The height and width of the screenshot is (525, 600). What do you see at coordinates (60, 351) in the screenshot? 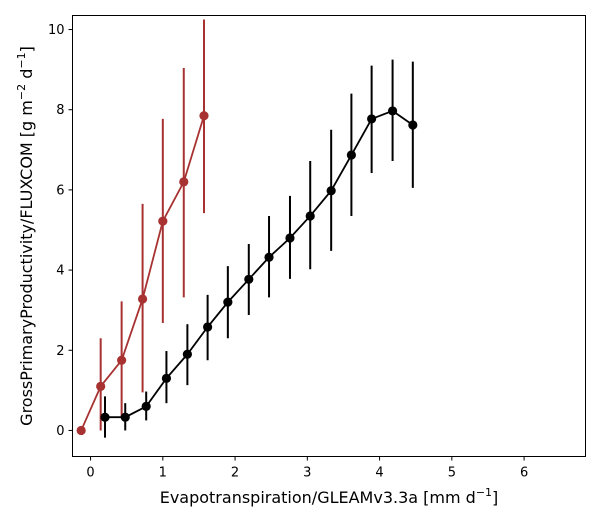
I see `y-tick-label: 2` at bounding box center [60, 351].